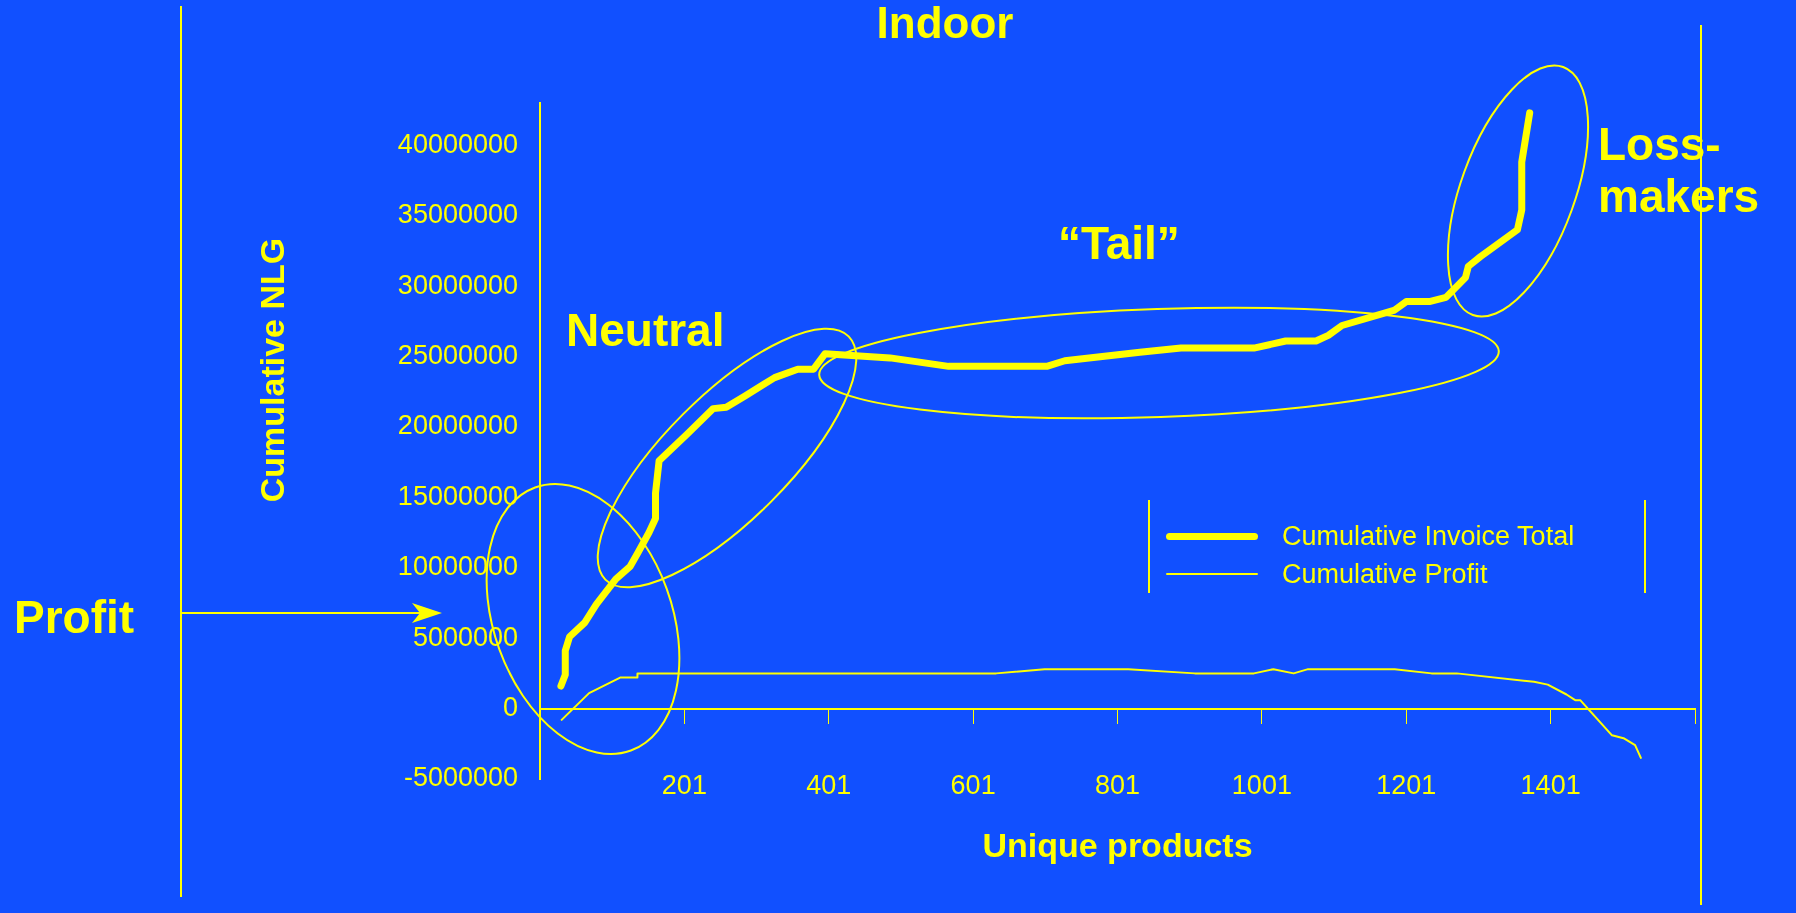 Image resolution: width=1796 pixels, height=913 pixels. What do you see at coordinates (74, 617) in the screenshot?
I see `text: Profit` at bounding box center [74, 617].